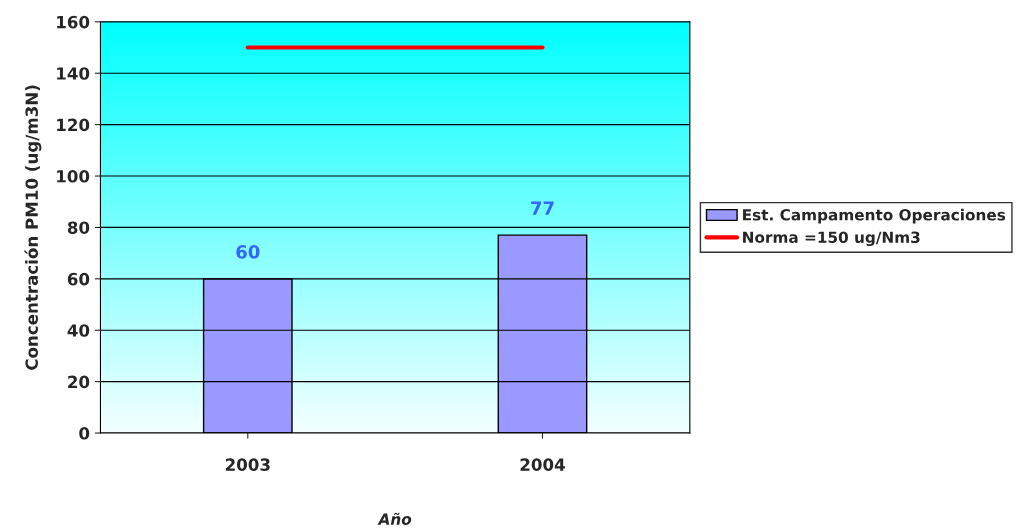 This screenshot has height=532, width=1025. I want to click on x-tick-label: 2003, so click(247, 464).